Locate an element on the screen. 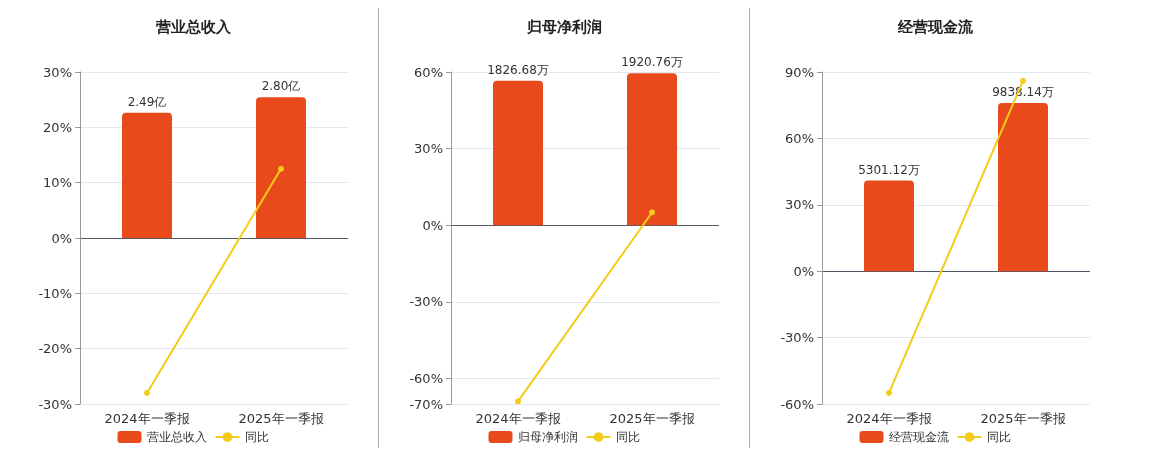 This screenshot has height=450, width=1160. legend-label: 营业总收入 is located at coordinates (176, 437).